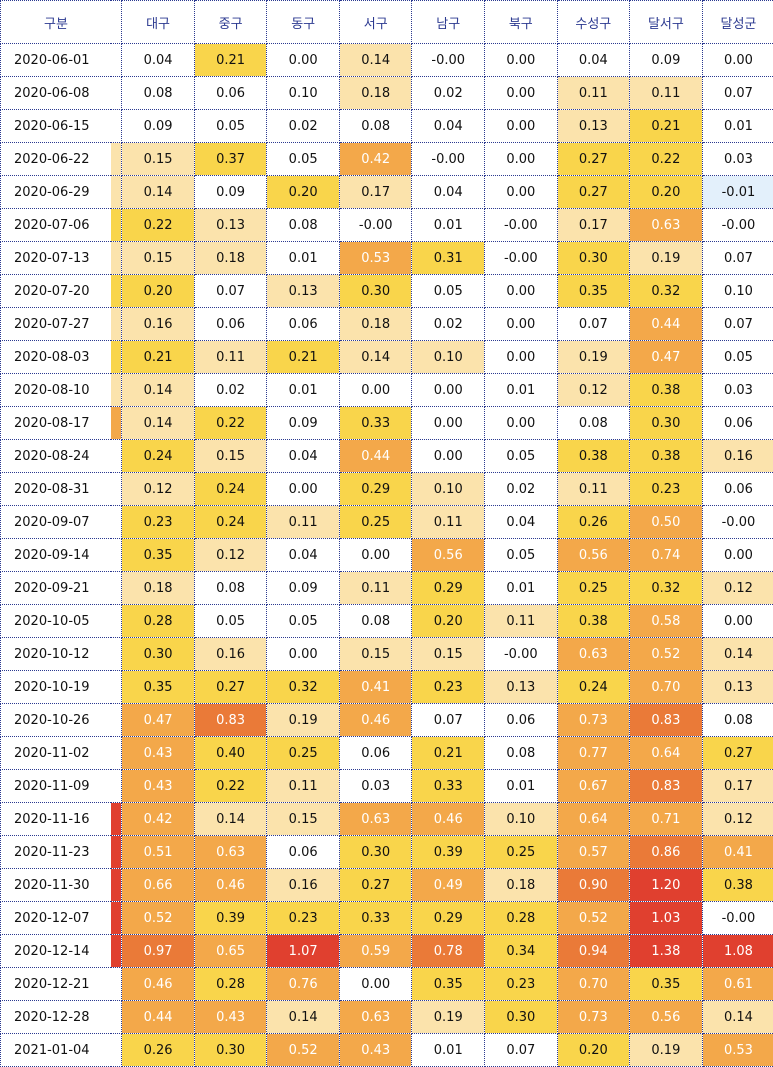 The image size is (773, 1067). Describe the element at coordinates (158, 258) in the screenshot. I see `cell-daegu: 0.15` at that location.